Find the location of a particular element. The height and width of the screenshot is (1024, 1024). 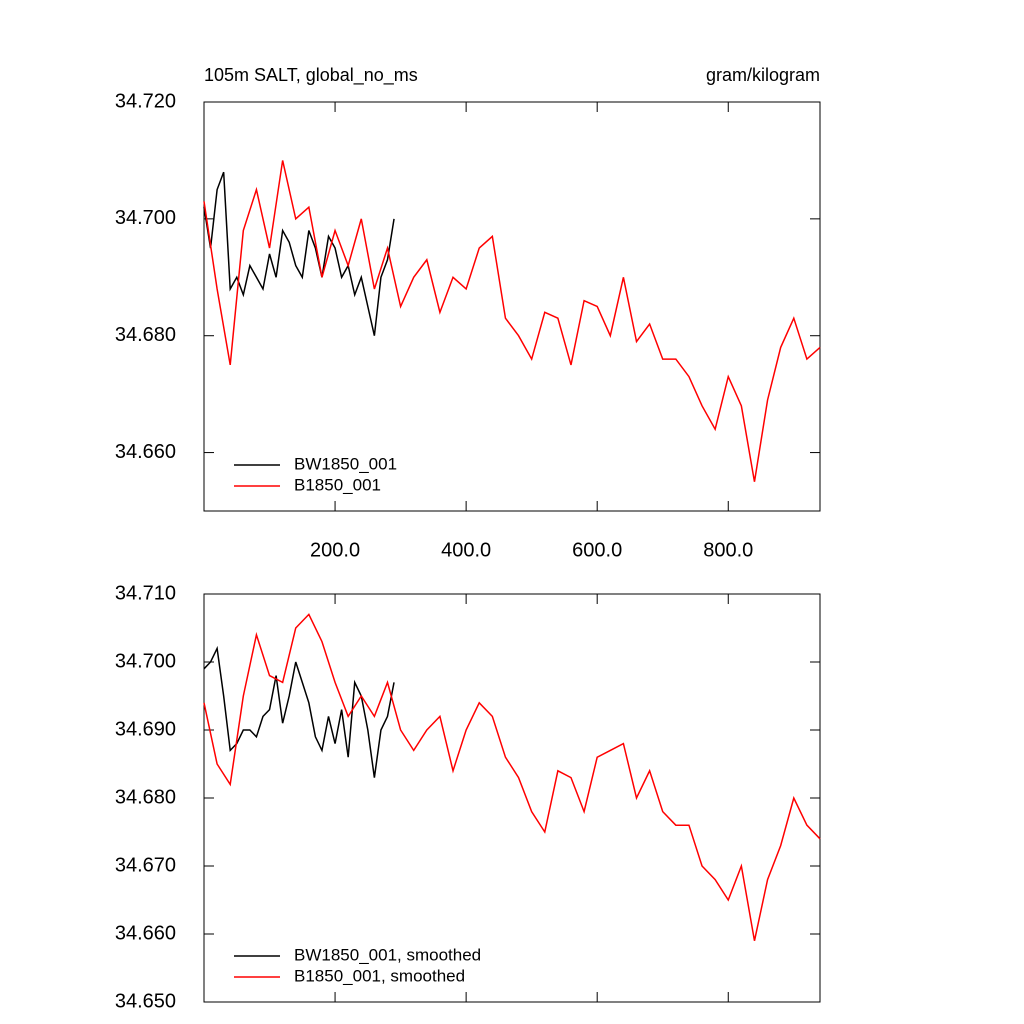

y-tick-label: 34.650 is located at coordinates (145, 1001).